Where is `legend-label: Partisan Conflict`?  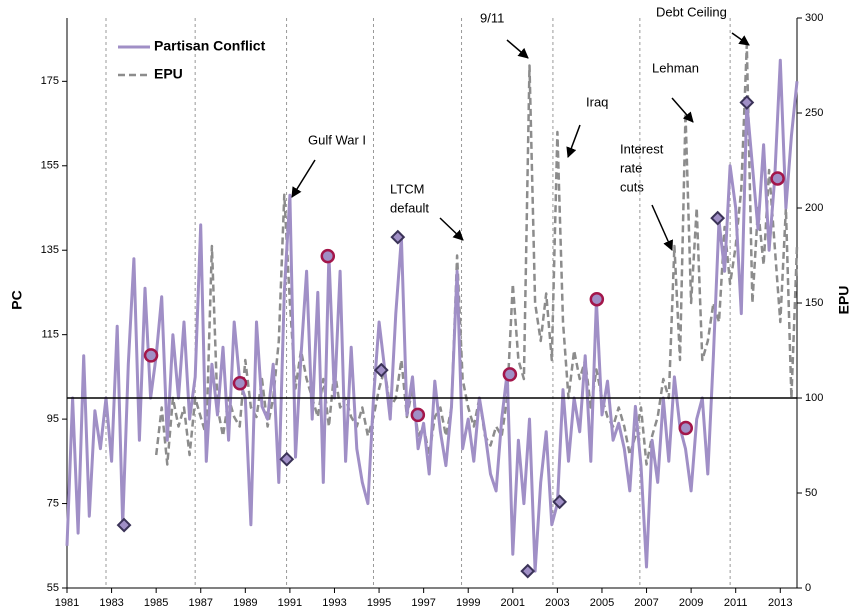 legend-label: Partisan Conflict is located at coordinates (210, 46).